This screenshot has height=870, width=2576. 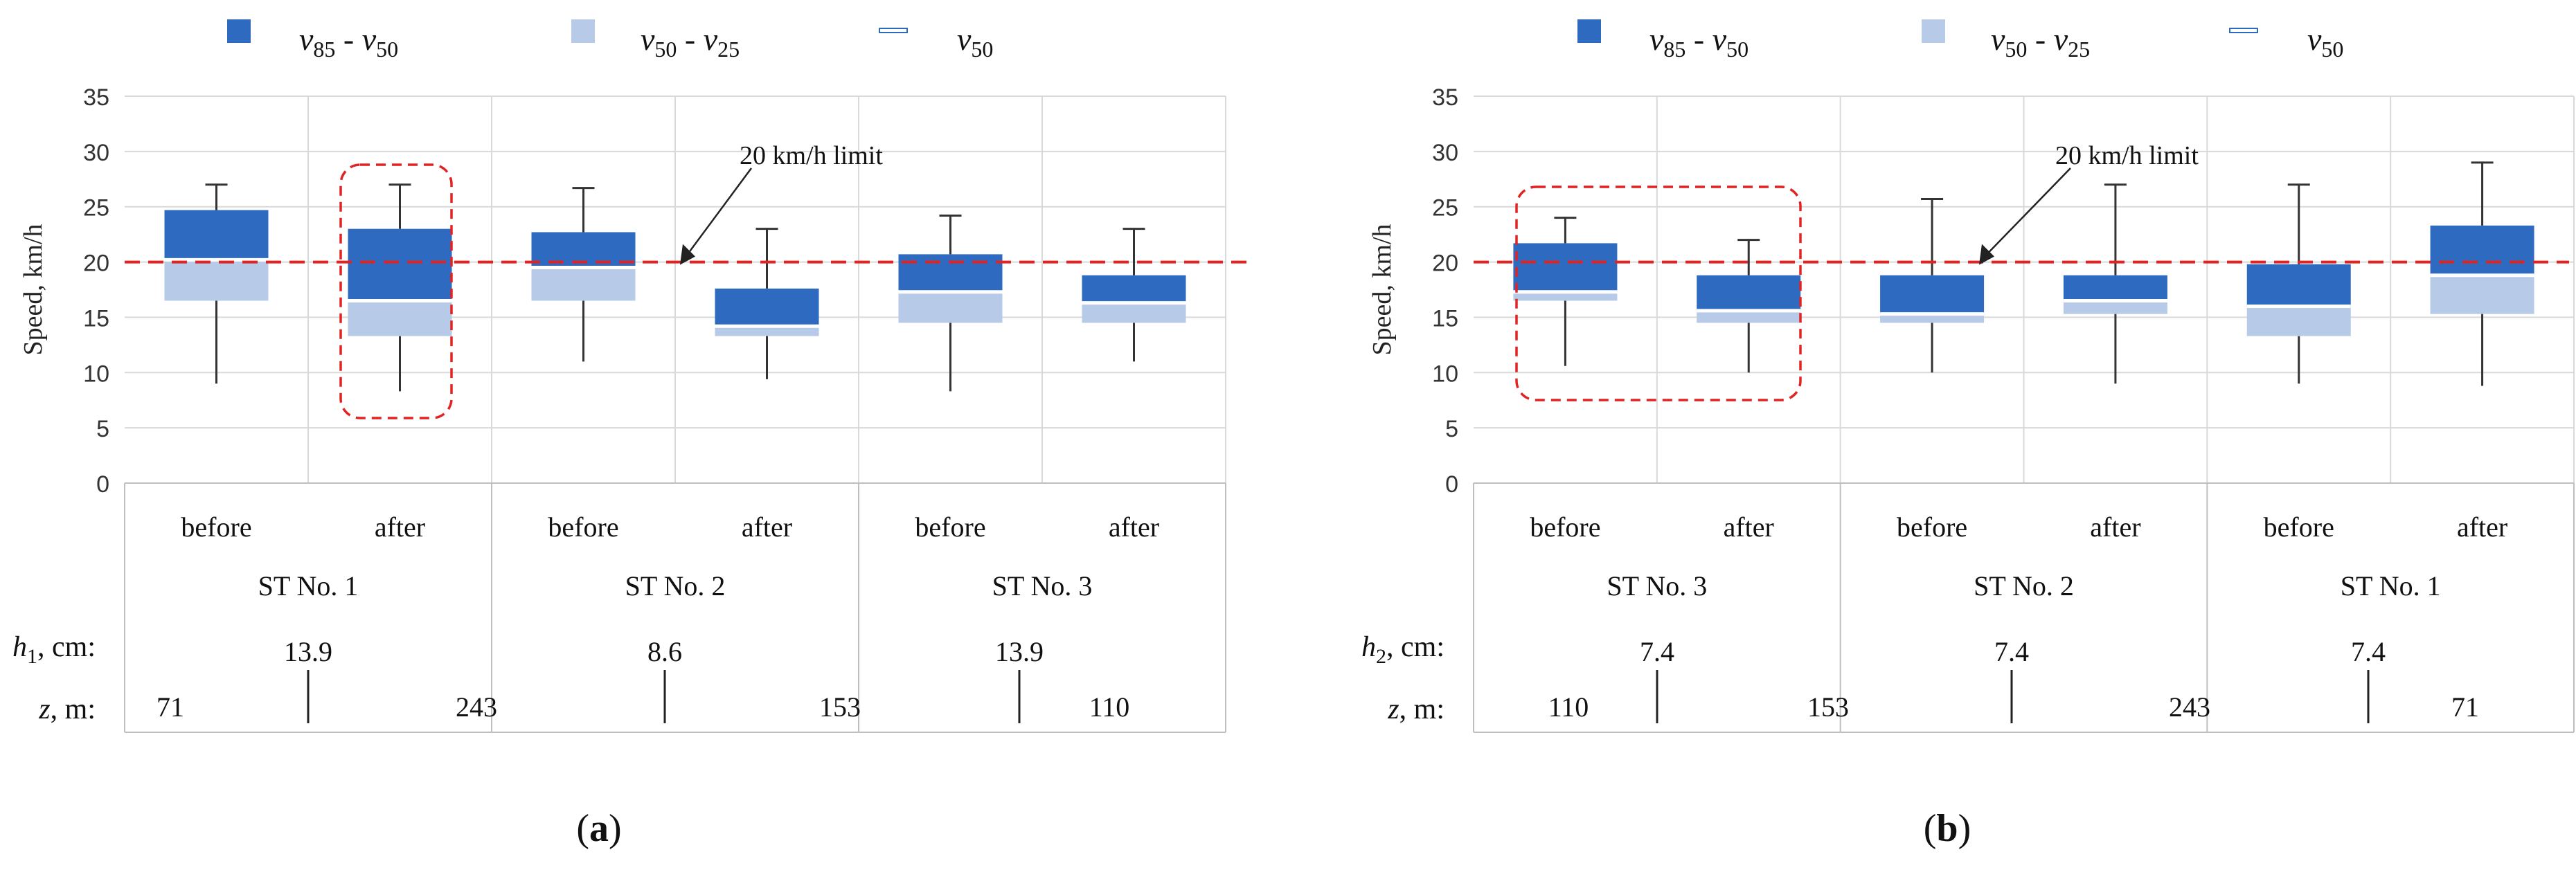 I want to click on legend-label-2: v50 - v25, so click(x=690, y=41).